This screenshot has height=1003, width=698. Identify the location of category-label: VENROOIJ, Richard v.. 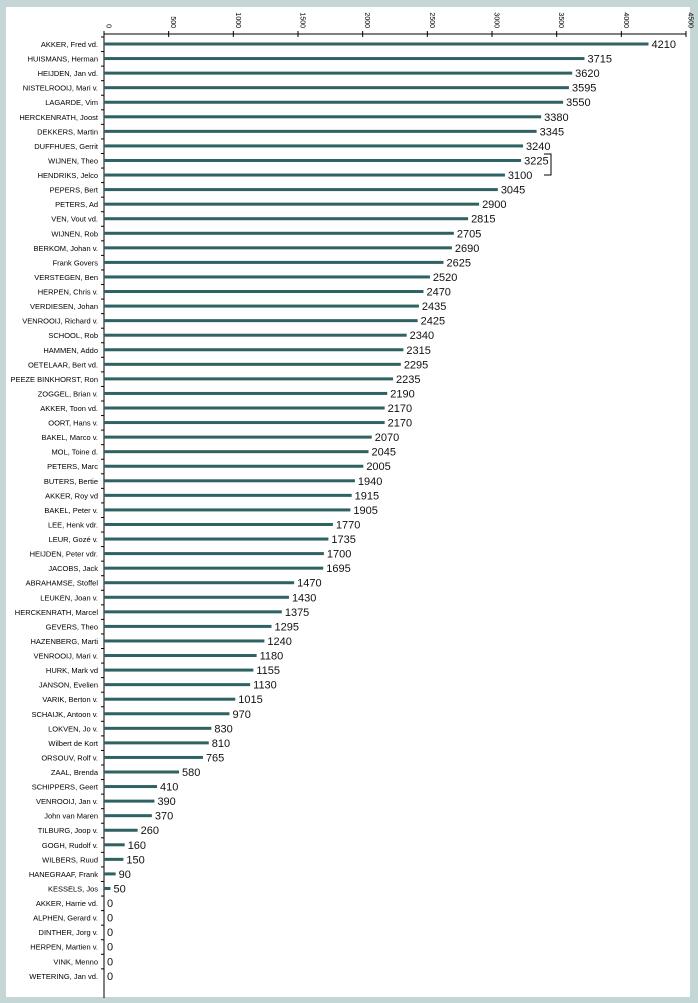
(60, 321).